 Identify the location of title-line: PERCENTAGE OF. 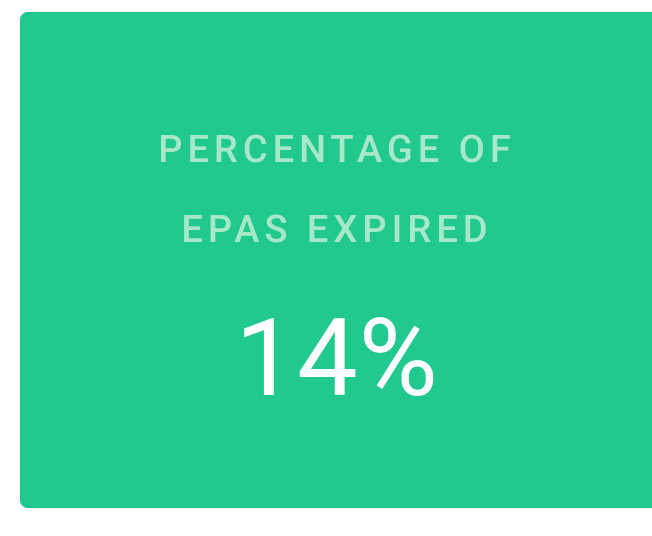
(337, 150).